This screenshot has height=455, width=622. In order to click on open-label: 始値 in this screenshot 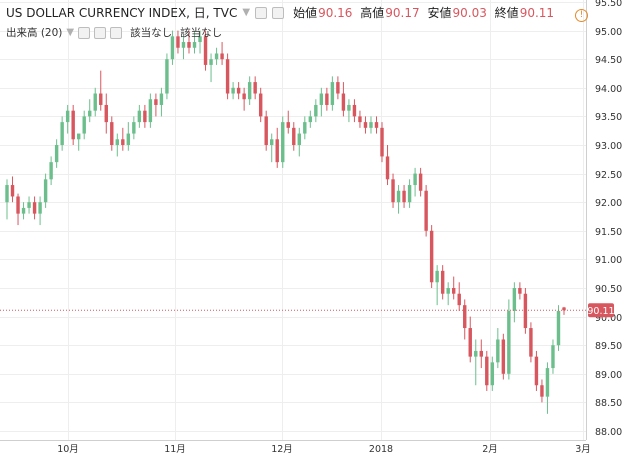, I will do `click(305, 13)`.